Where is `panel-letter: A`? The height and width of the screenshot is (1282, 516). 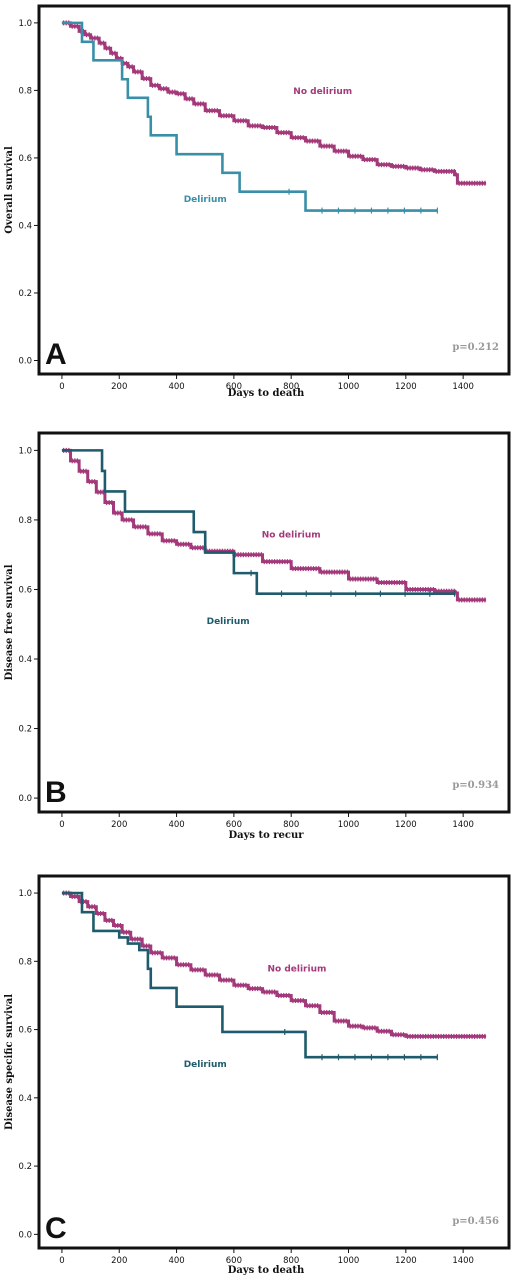 panel-letter: A is located at coordinates (56, 354).